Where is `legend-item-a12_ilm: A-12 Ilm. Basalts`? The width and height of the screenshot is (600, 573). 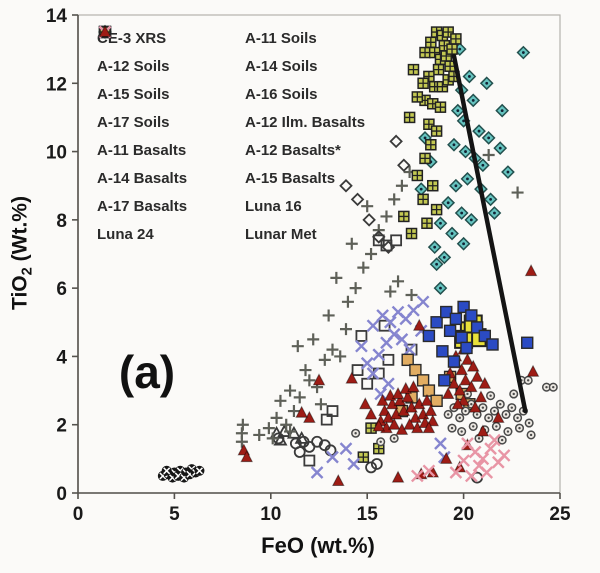
legend-item-a12_ilm: A-12 Ilm. Basalts is located at coordinates (232, 80).